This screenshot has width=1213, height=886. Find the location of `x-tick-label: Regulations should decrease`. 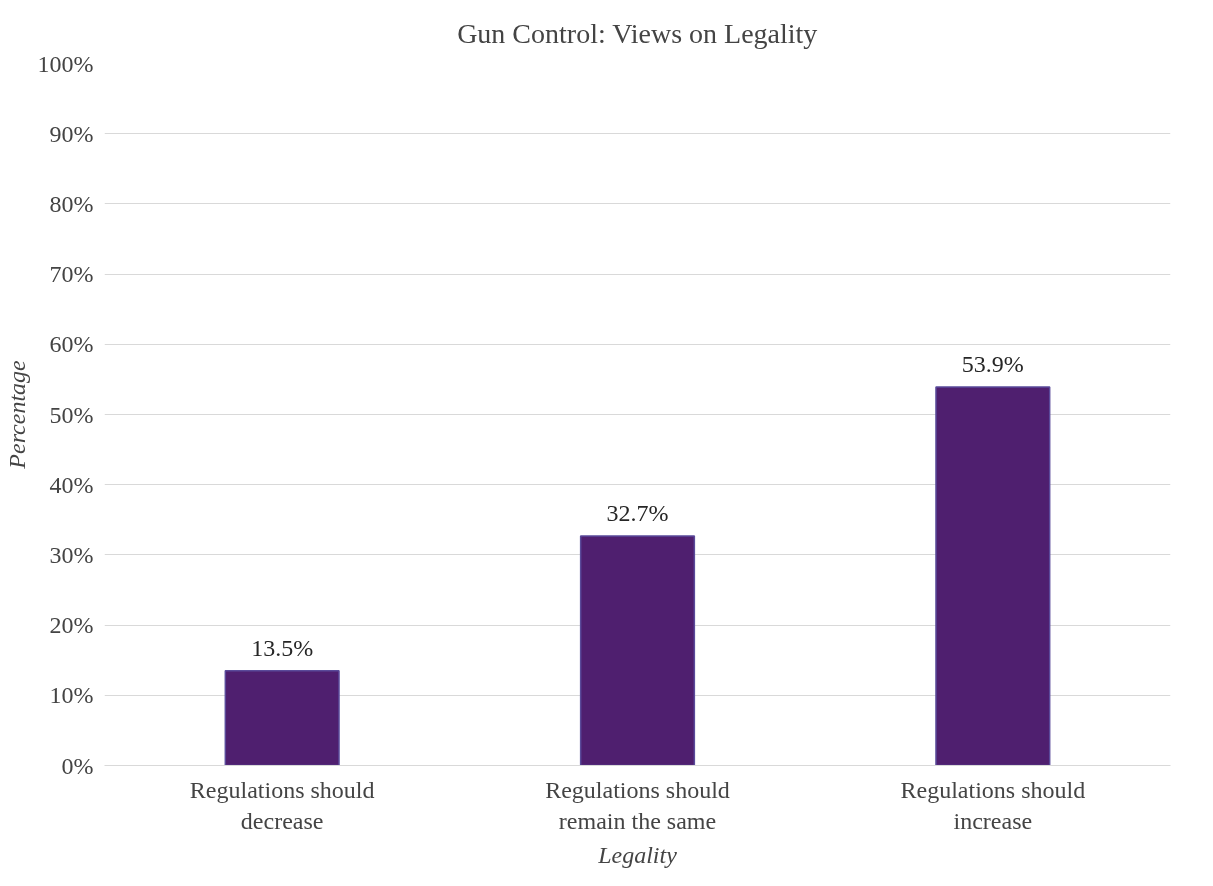

x-tick-label: Regulations should decrease is located at coordinates (282, 805).